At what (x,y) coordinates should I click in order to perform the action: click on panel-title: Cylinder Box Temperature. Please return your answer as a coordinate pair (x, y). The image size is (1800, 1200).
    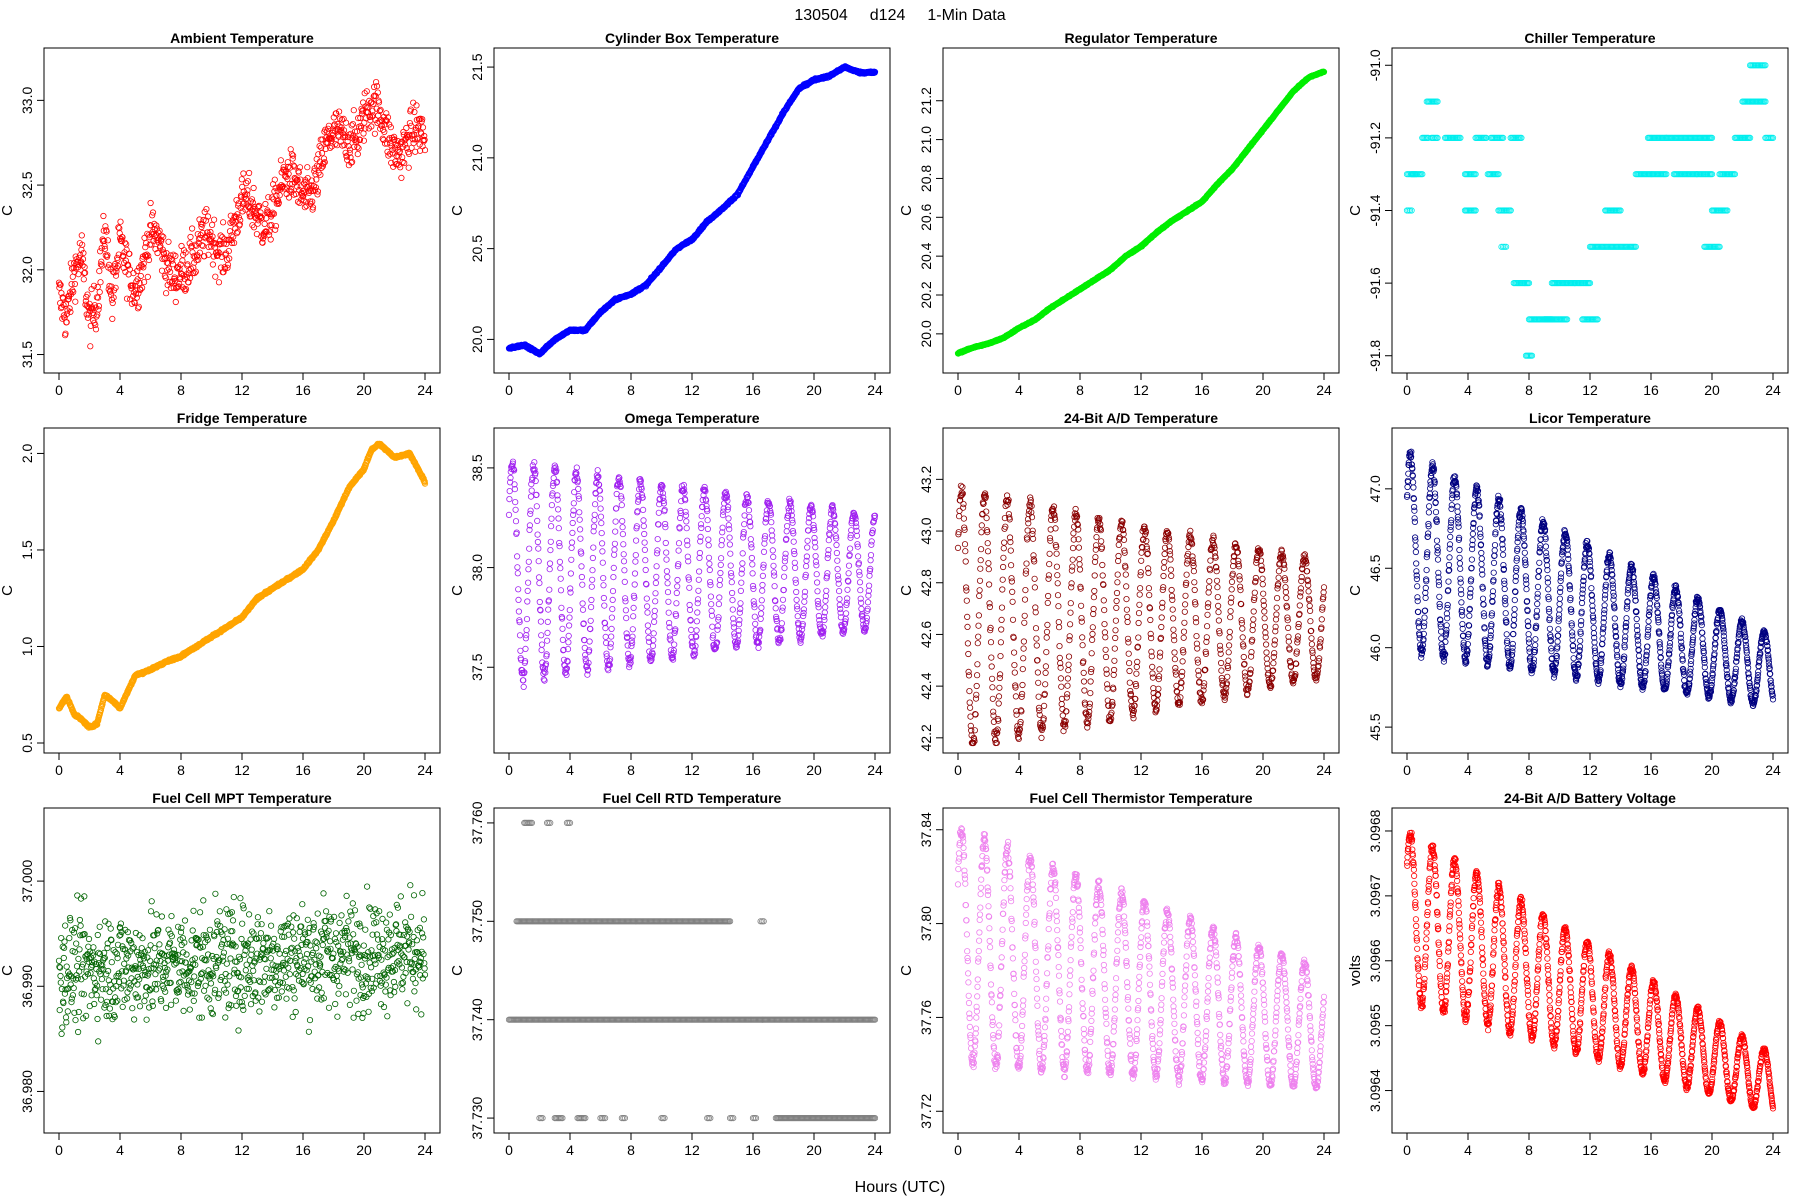
    Looking at the image, I should click on (692, 38).